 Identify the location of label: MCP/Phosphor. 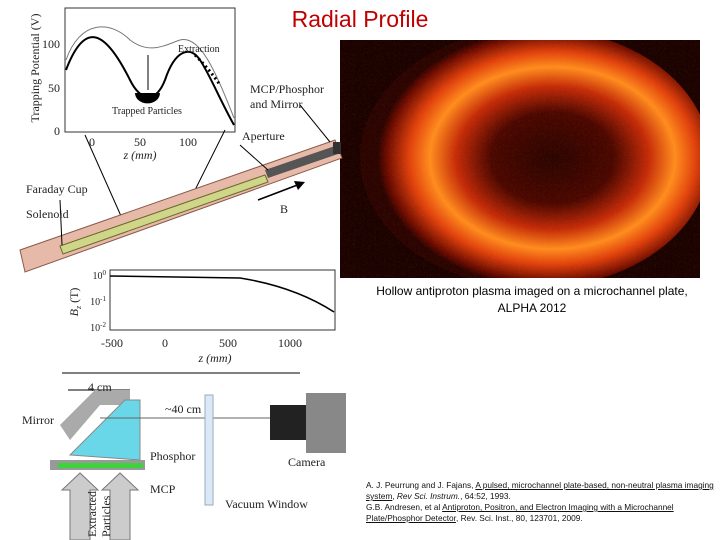
(287, 89).